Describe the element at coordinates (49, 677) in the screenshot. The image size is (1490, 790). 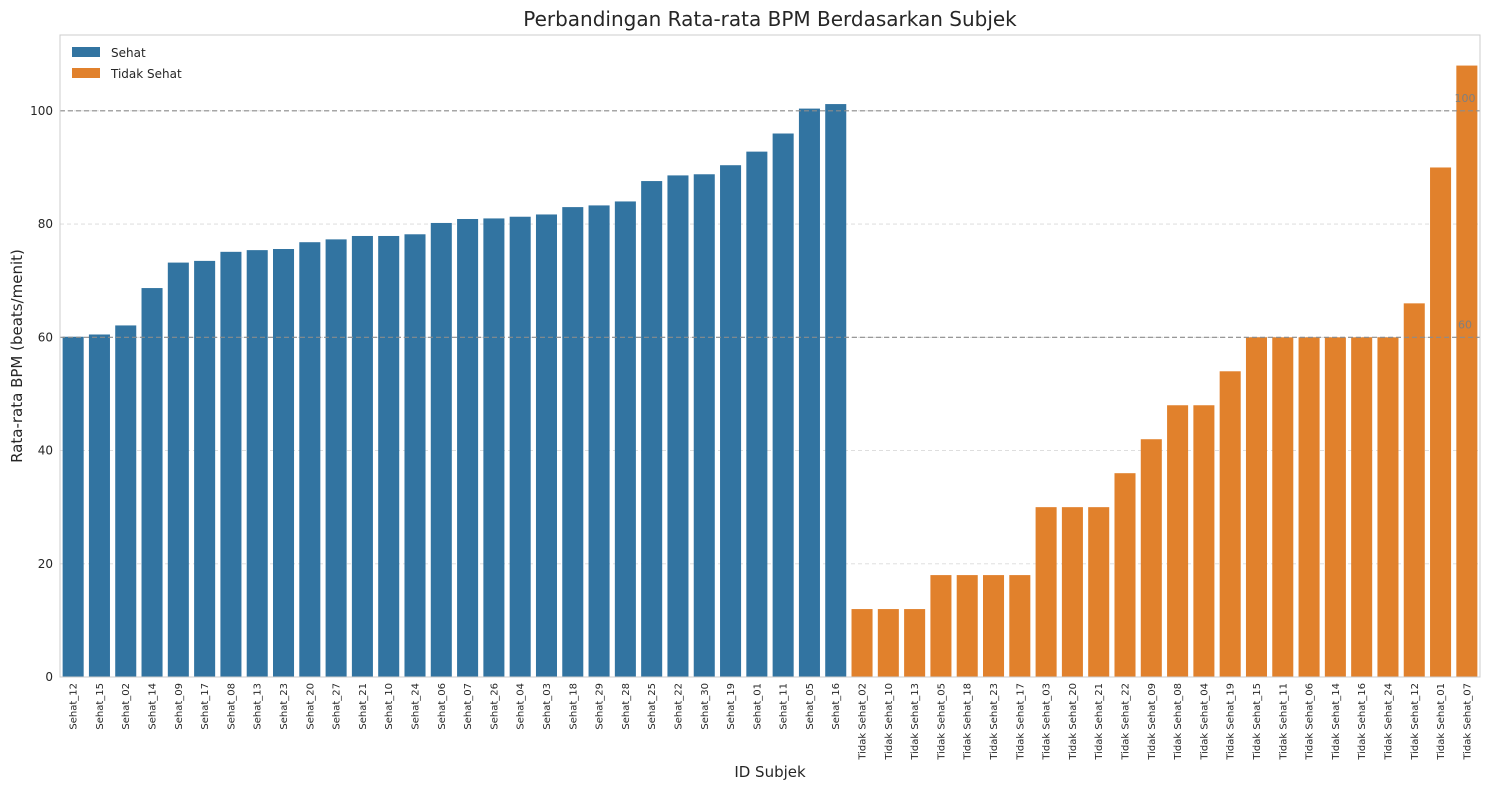
I see `y-tick-label: 0` at that location.